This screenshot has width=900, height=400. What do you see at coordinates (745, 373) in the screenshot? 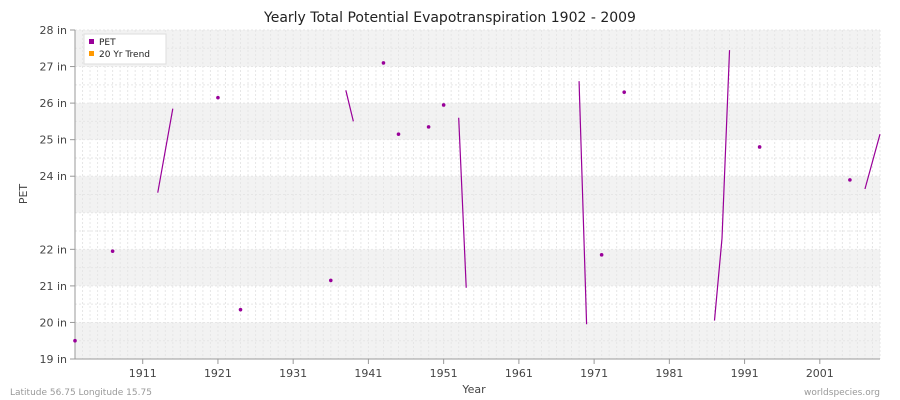
I see `x-tick-label: 1991` at bounding box center [745, 373].